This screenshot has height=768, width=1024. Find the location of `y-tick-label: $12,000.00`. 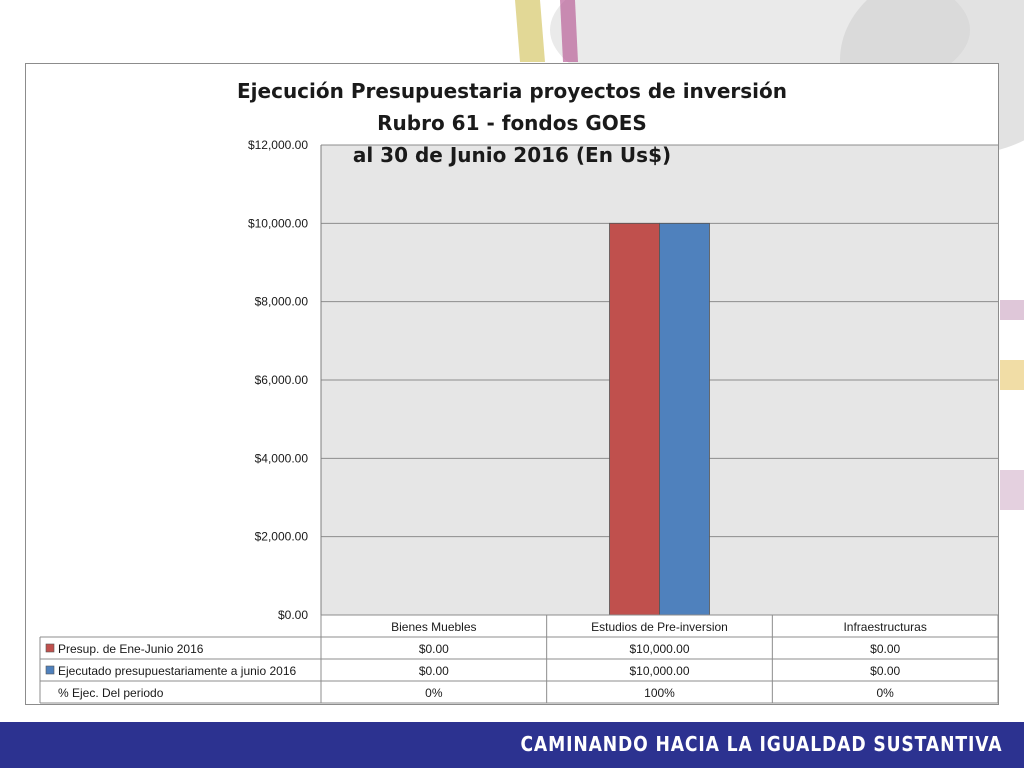

y-tick-label: $12,000.00 is located at coordinates (278, 145).